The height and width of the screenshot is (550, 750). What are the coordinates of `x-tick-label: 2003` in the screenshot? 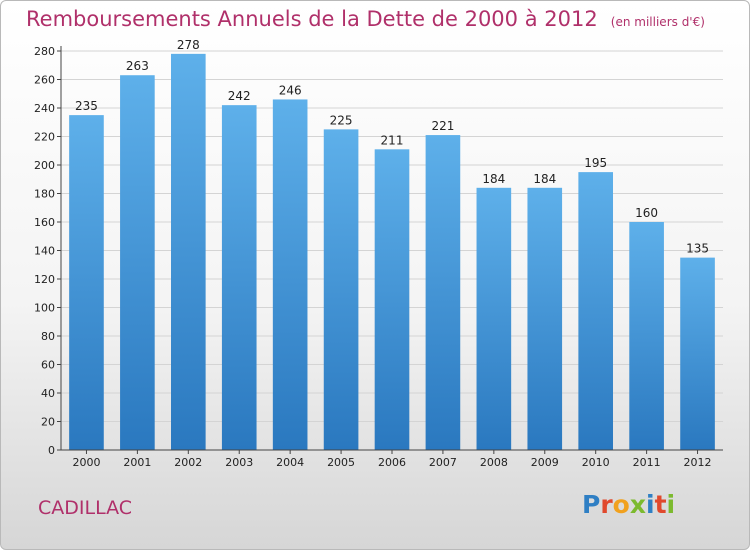 It's located at (239, 462).